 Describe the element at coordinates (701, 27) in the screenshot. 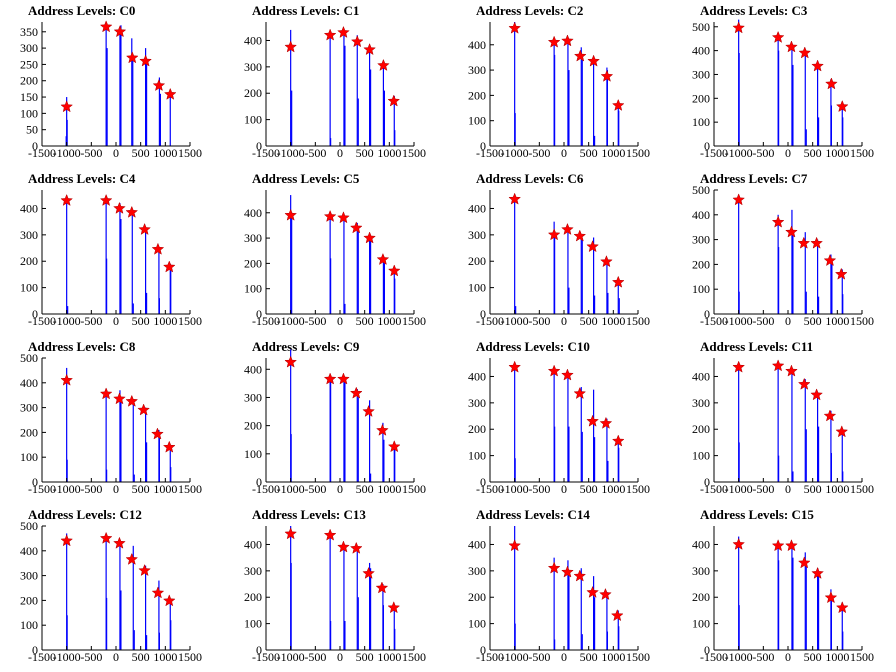

I see `y-tick-label: 500` at that location.